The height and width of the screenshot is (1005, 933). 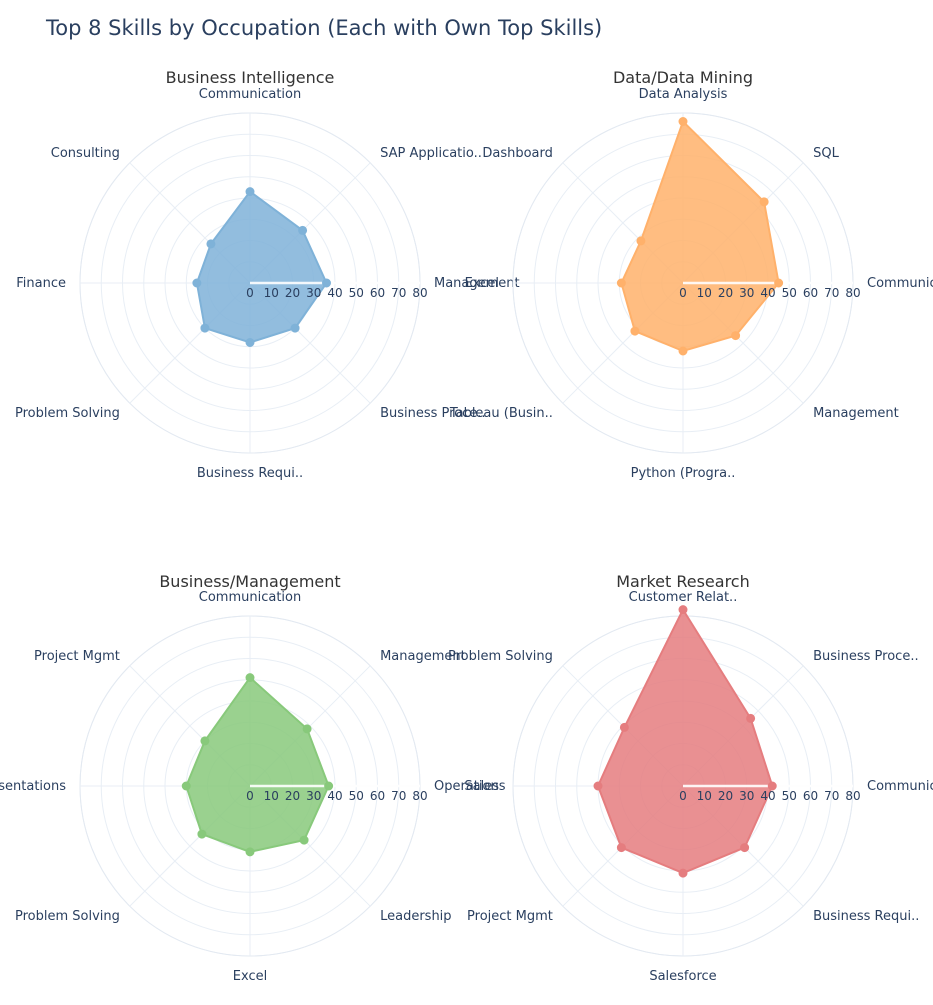 What do you see at coordinates (85, 153) in the screenshot?
I see `category-label: Consulting` at bounding box center [85, 153].